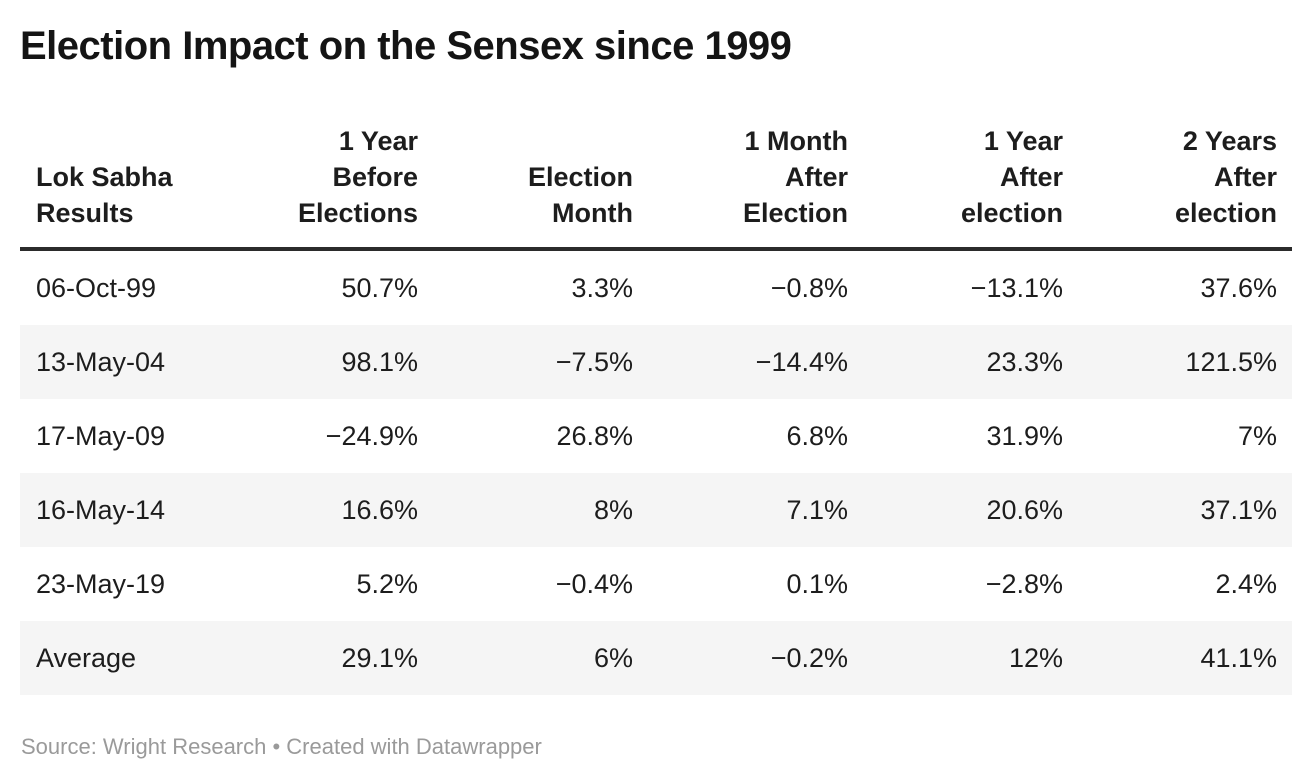  Describe the element at coordinates (104, 177) in the screenshot. I see `header-line: Lok Sabha` at that location.